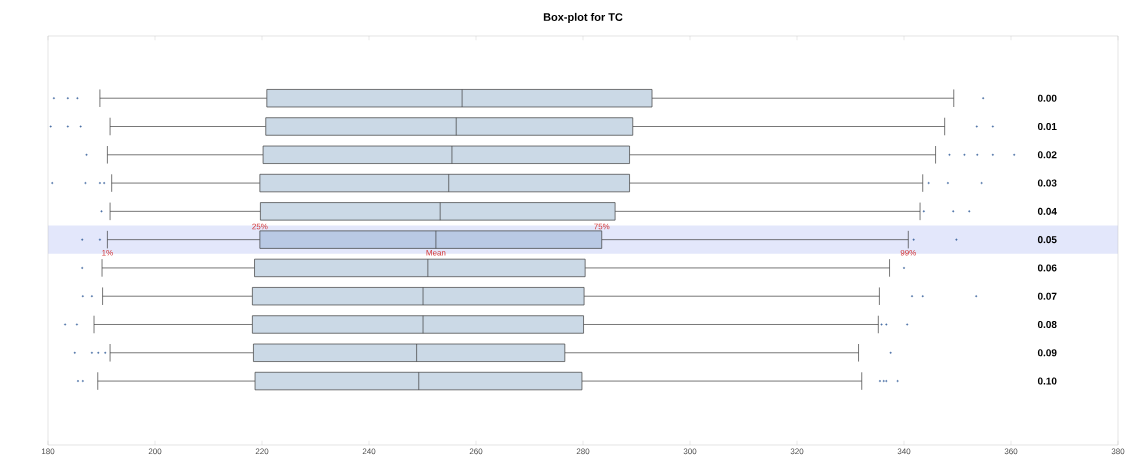 Image resolution: width=1136 pixels, height=465 pixels. Describe the element at coordinates (1047, 240) in the screenshot. I see `y-tick-label: 0.05` at that location.